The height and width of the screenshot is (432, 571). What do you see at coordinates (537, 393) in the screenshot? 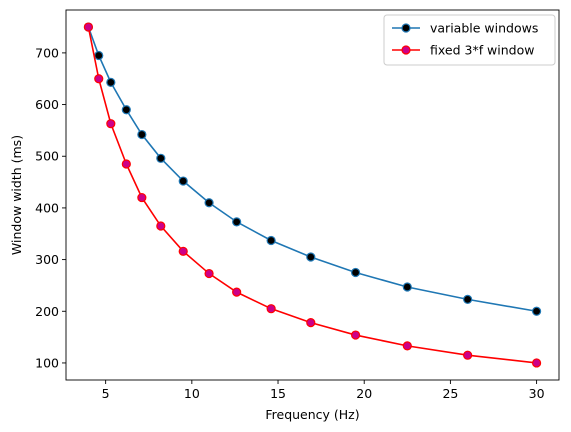
I see `x-tick-label: 30` at bounding box center [537, 393].